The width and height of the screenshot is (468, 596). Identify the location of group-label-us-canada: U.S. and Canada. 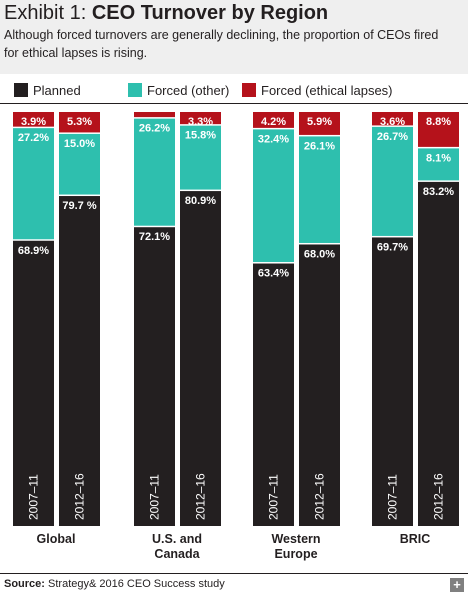
(176, 546).